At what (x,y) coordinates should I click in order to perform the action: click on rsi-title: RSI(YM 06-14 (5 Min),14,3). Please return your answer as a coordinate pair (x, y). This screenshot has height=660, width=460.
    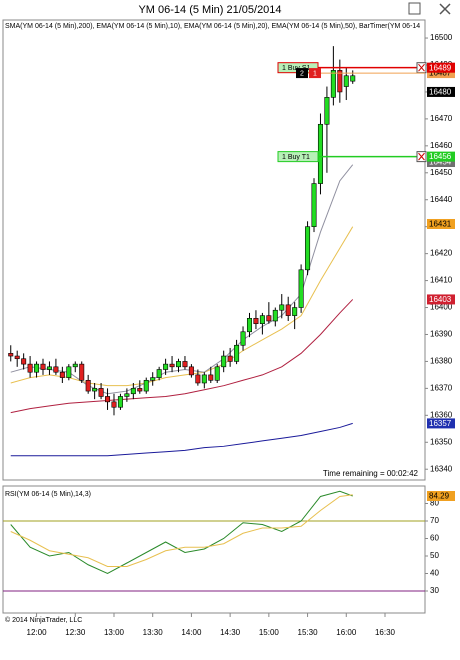
    Looking at the image, I should click on (48, 494).